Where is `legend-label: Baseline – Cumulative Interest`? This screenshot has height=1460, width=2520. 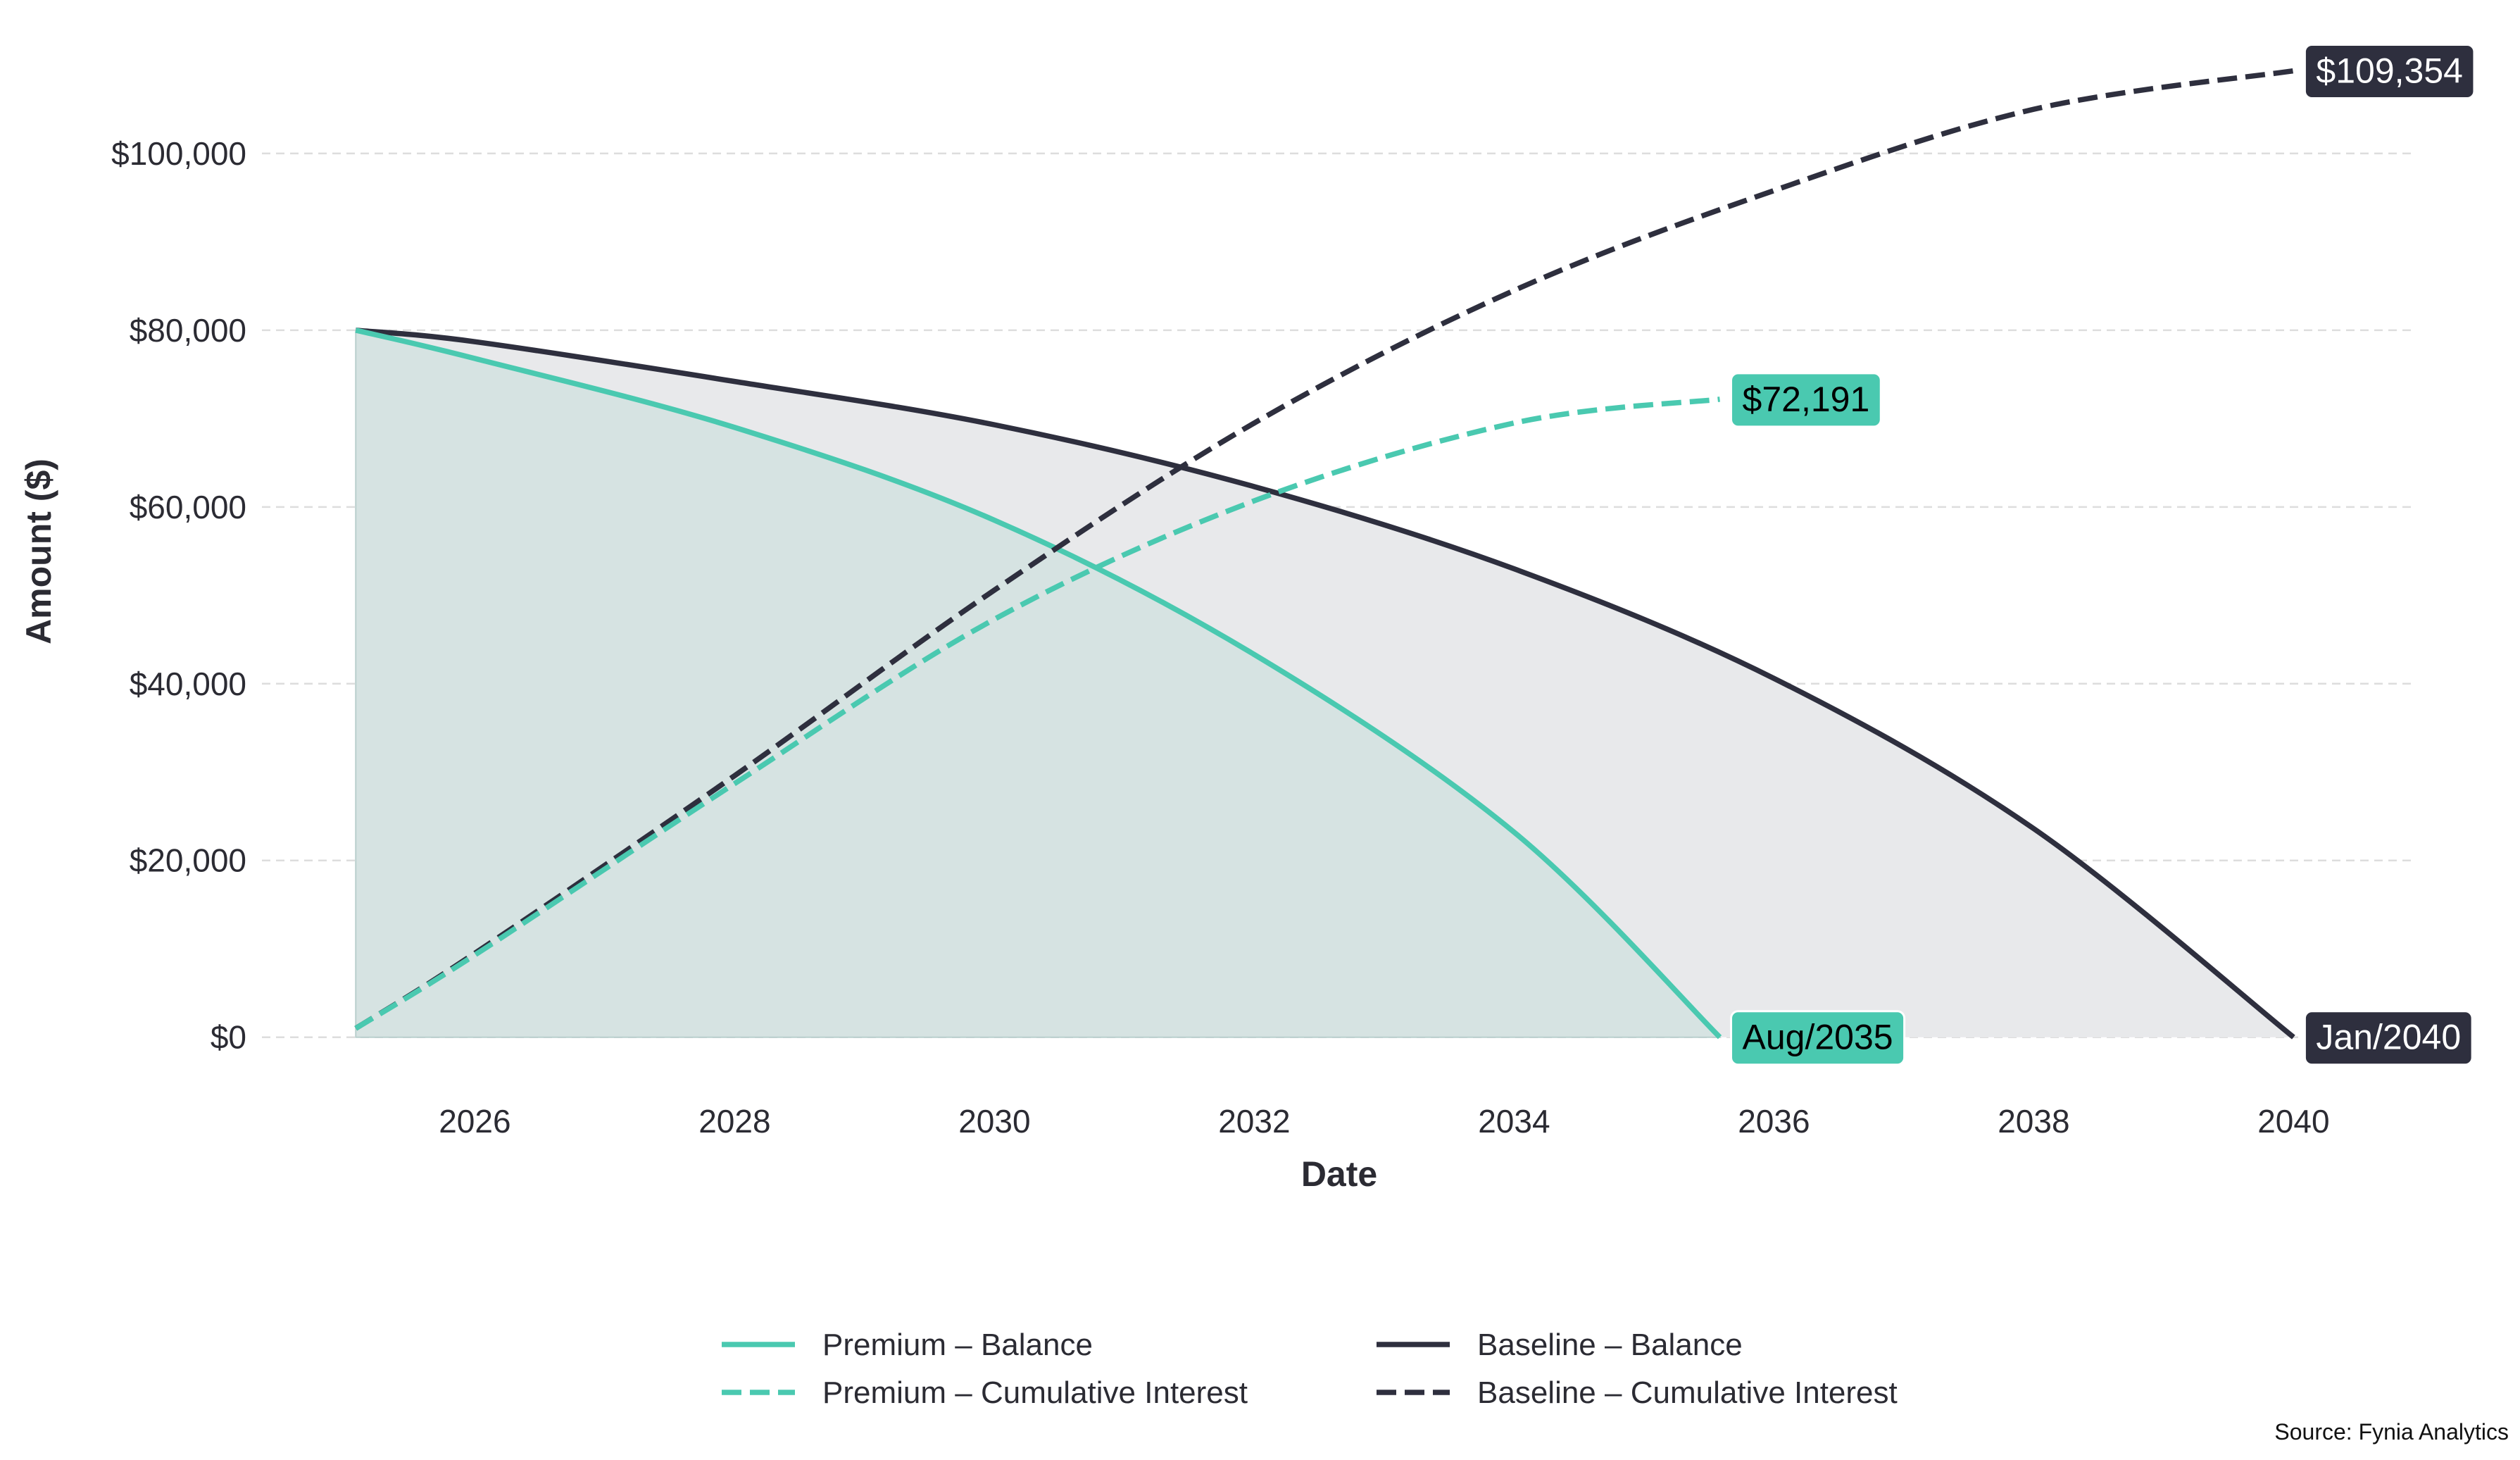
legend-label: Baseline – Cumulative Interest is located at coordinates (1688, 1392).